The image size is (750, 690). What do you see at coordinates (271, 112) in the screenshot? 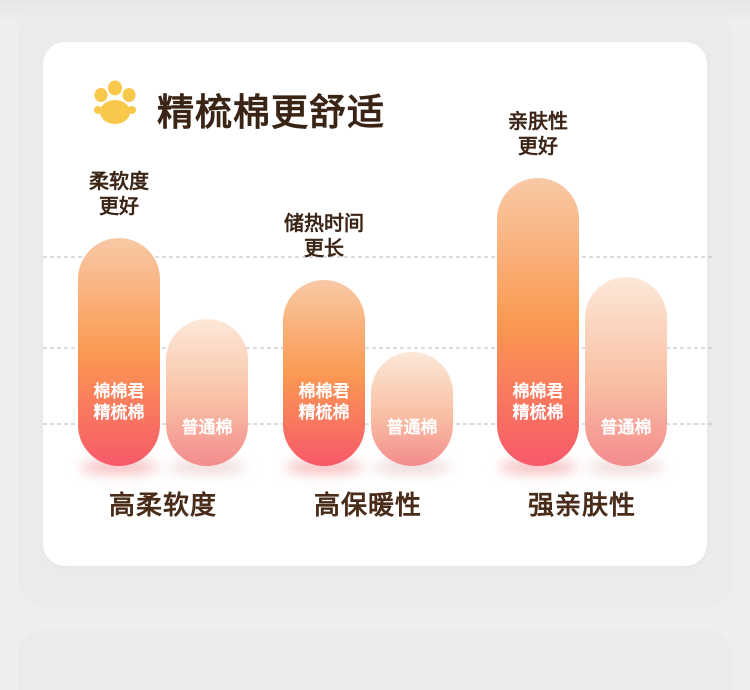
I see `page-title: 精梳棉更舒适` at bounding box center [271, 112].